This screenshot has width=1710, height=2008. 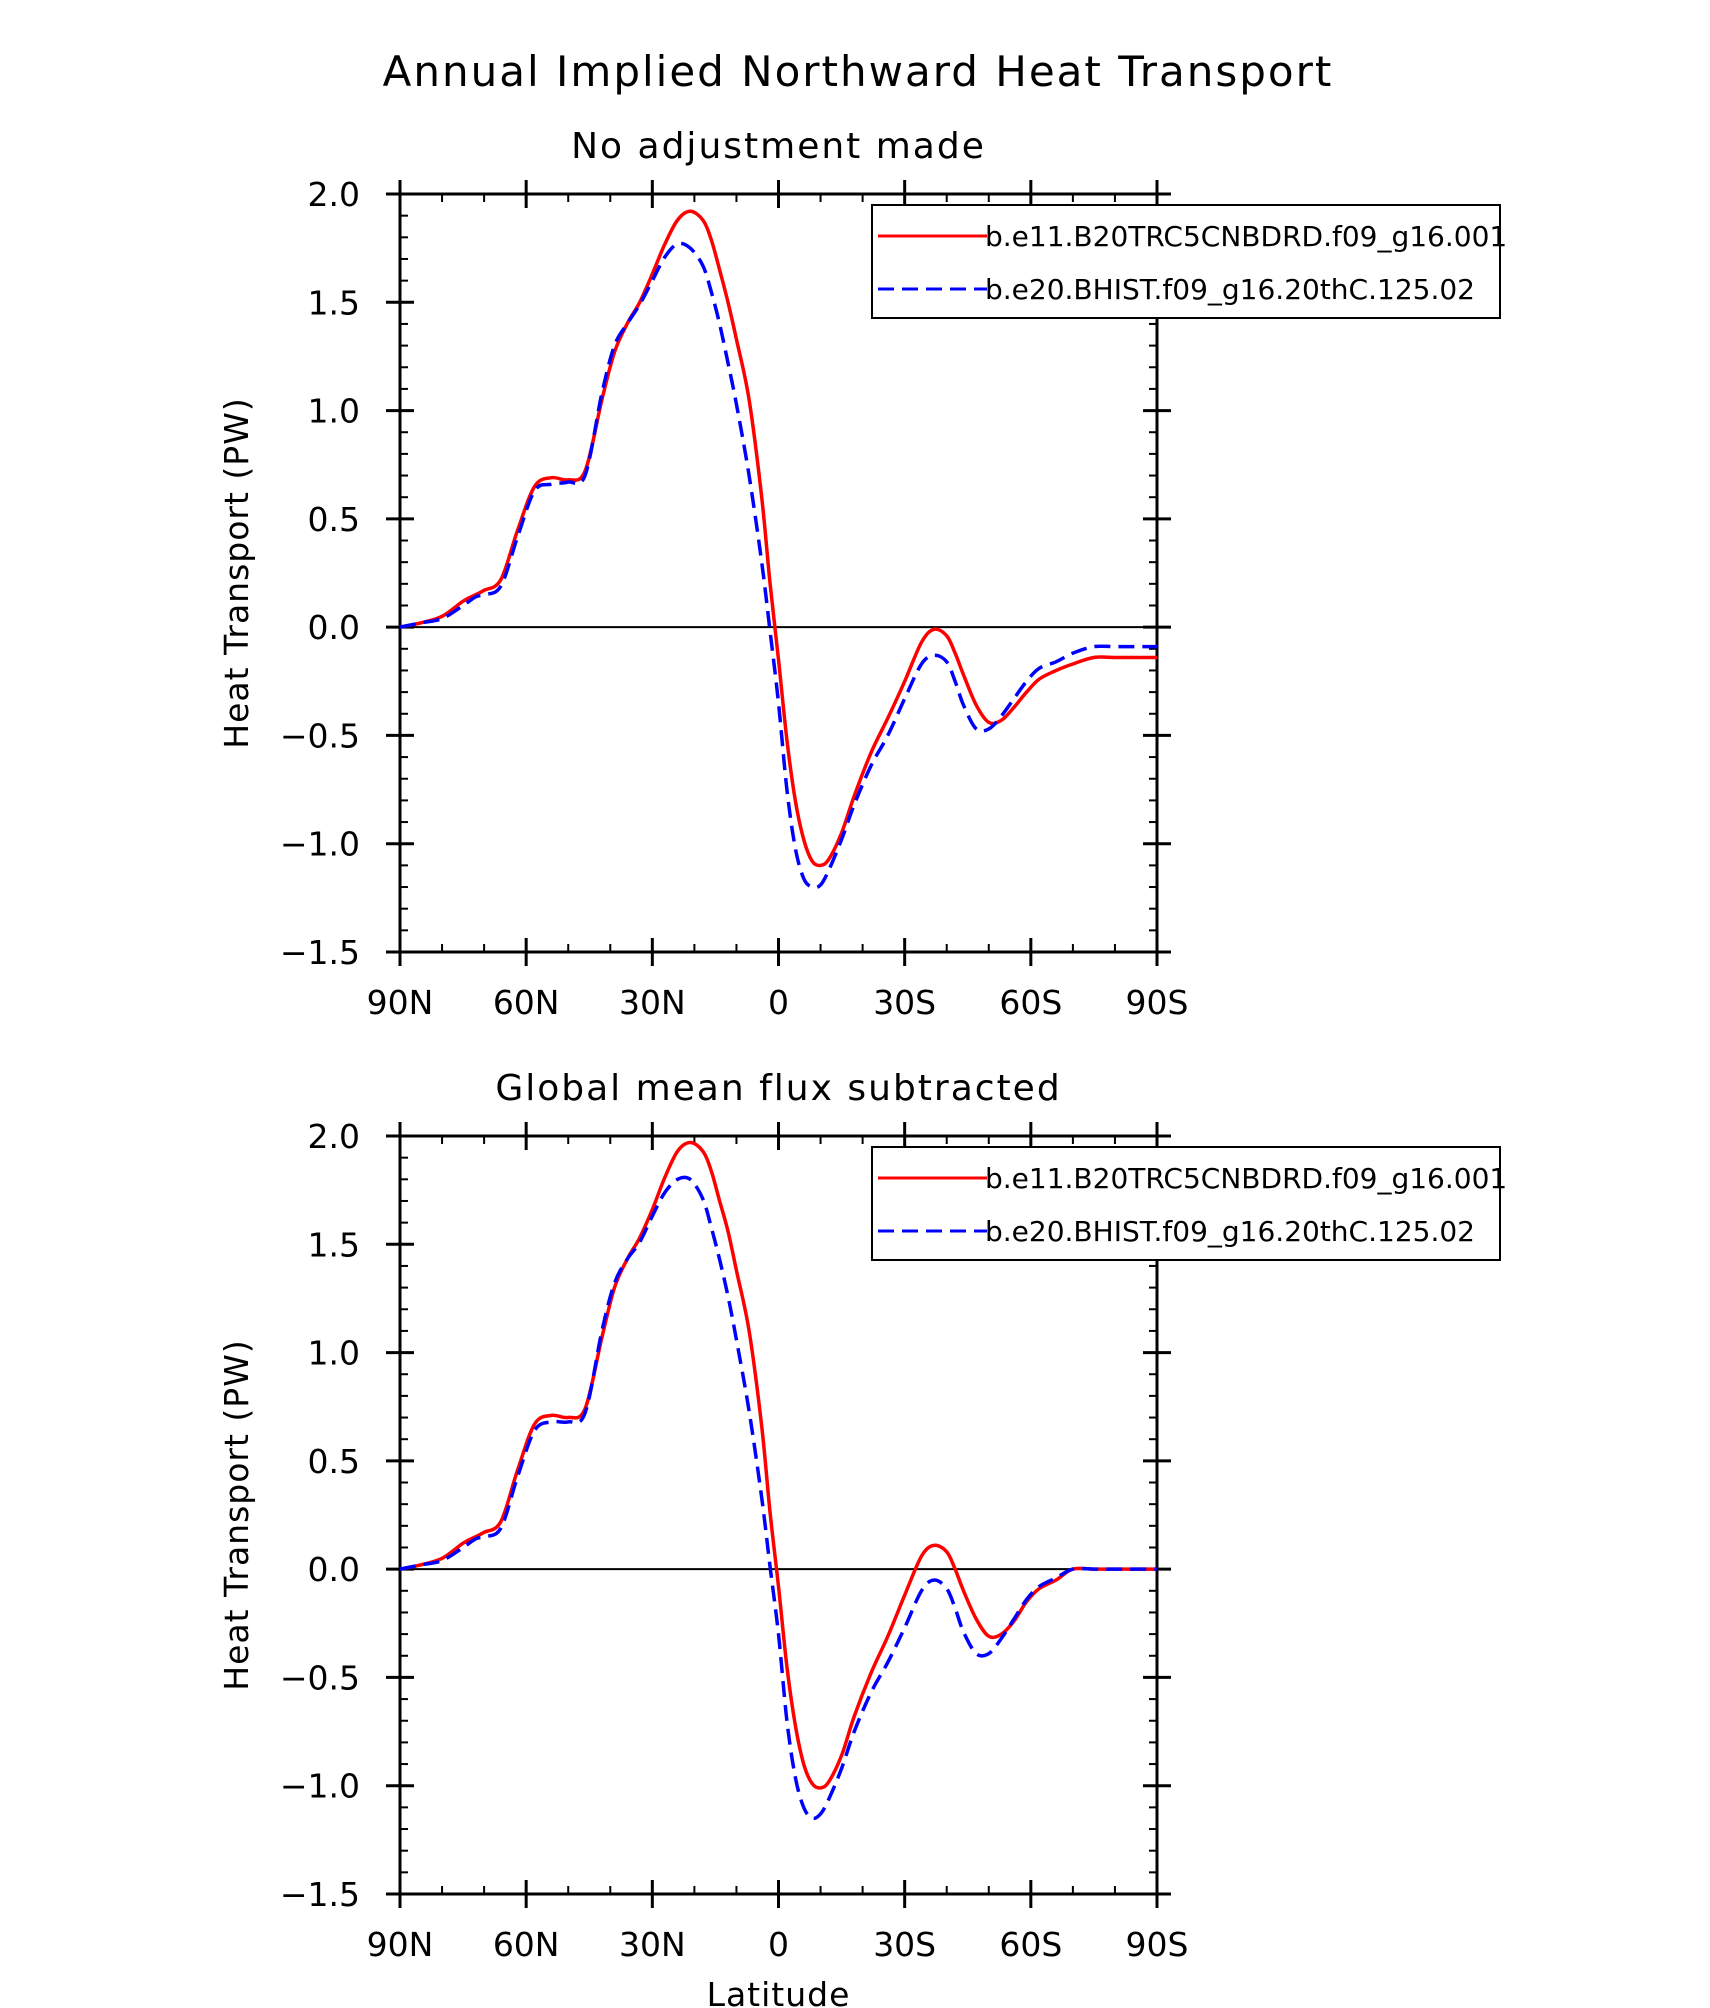 I want to click on panel-title: No adjustment made, so click(x=778, y=146).